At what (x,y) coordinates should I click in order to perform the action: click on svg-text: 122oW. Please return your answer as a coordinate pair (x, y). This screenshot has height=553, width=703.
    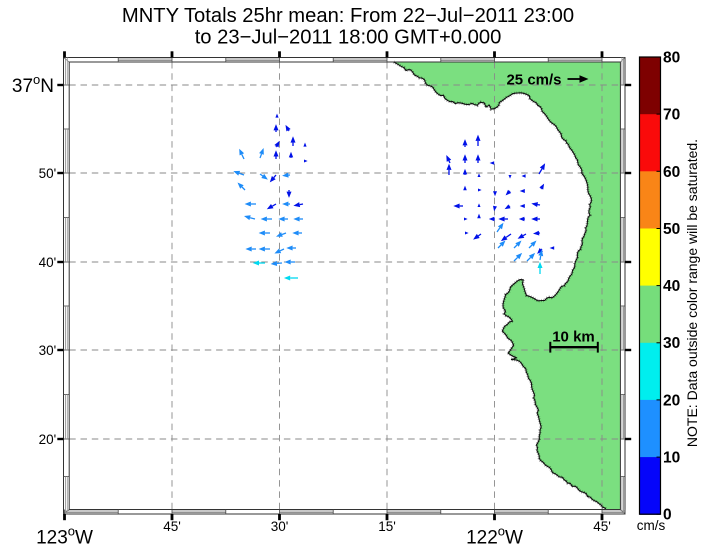
    Looking at the image, I should click on (494, 536).